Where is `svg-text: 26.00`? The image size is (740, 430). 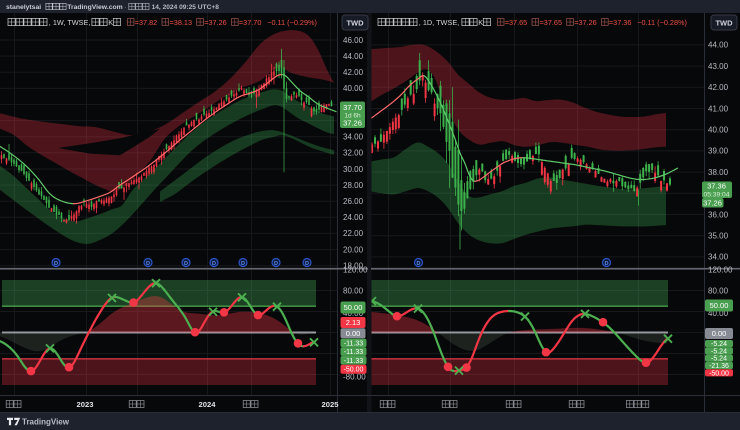 svg-text: 26.00 is located at coordinates (353, 201).